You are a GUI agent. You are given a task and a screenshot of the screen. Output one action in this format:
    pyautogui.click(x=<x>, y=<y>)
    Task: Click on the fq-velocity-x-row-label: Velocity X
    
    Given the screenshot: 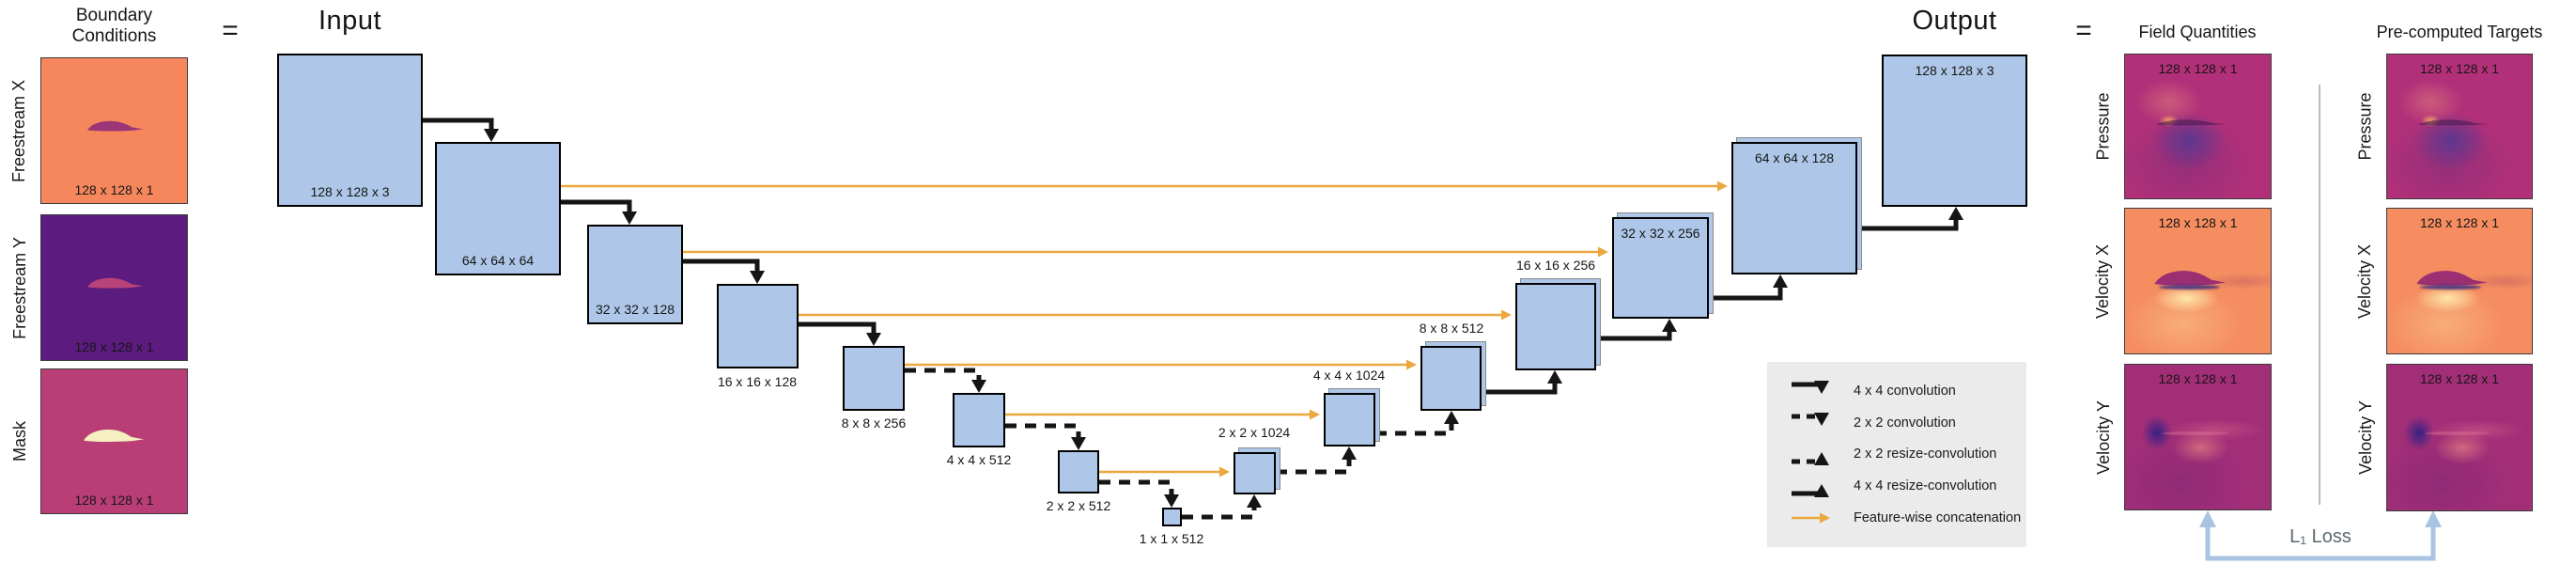 What is the action you would take?
    pyautogui.click(x=2103, y=281)
    